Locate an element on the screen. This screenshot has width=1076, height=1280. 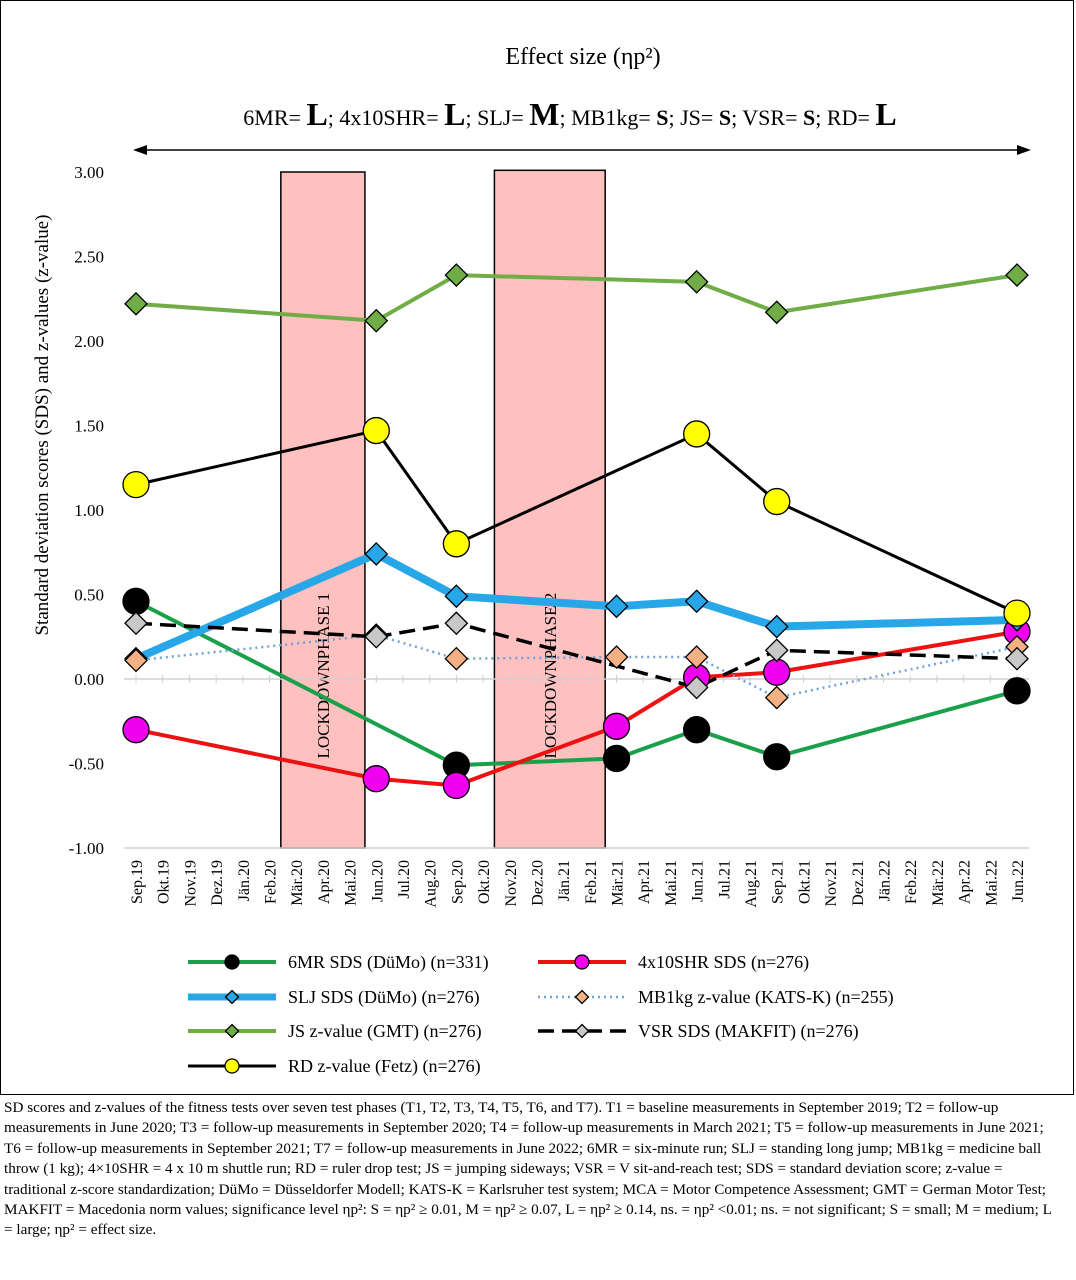
legend-item-5: VSR SDS (MAKFIT) (n=276) is located at coordinates (698, 1031).